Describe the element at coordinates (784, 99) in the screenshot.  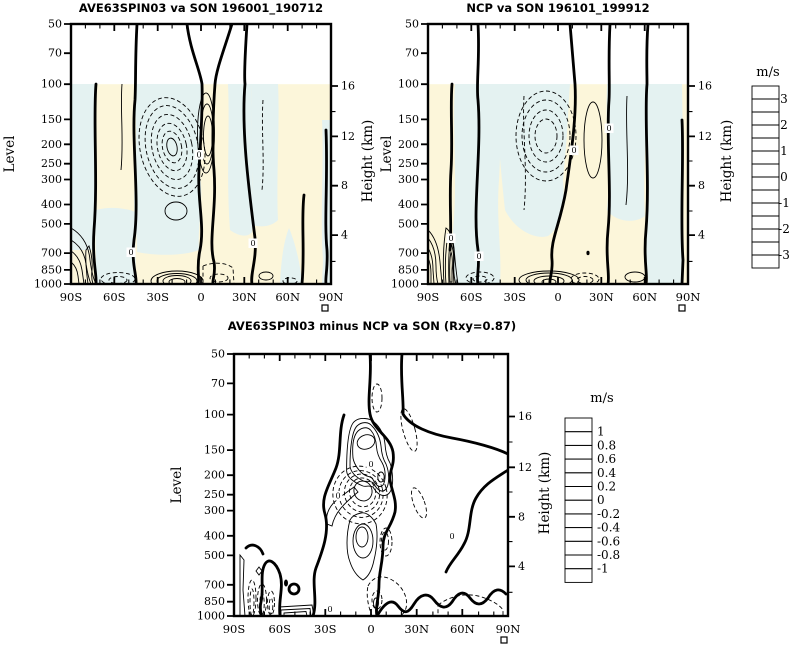
I see `svg-text: 3` at that location.